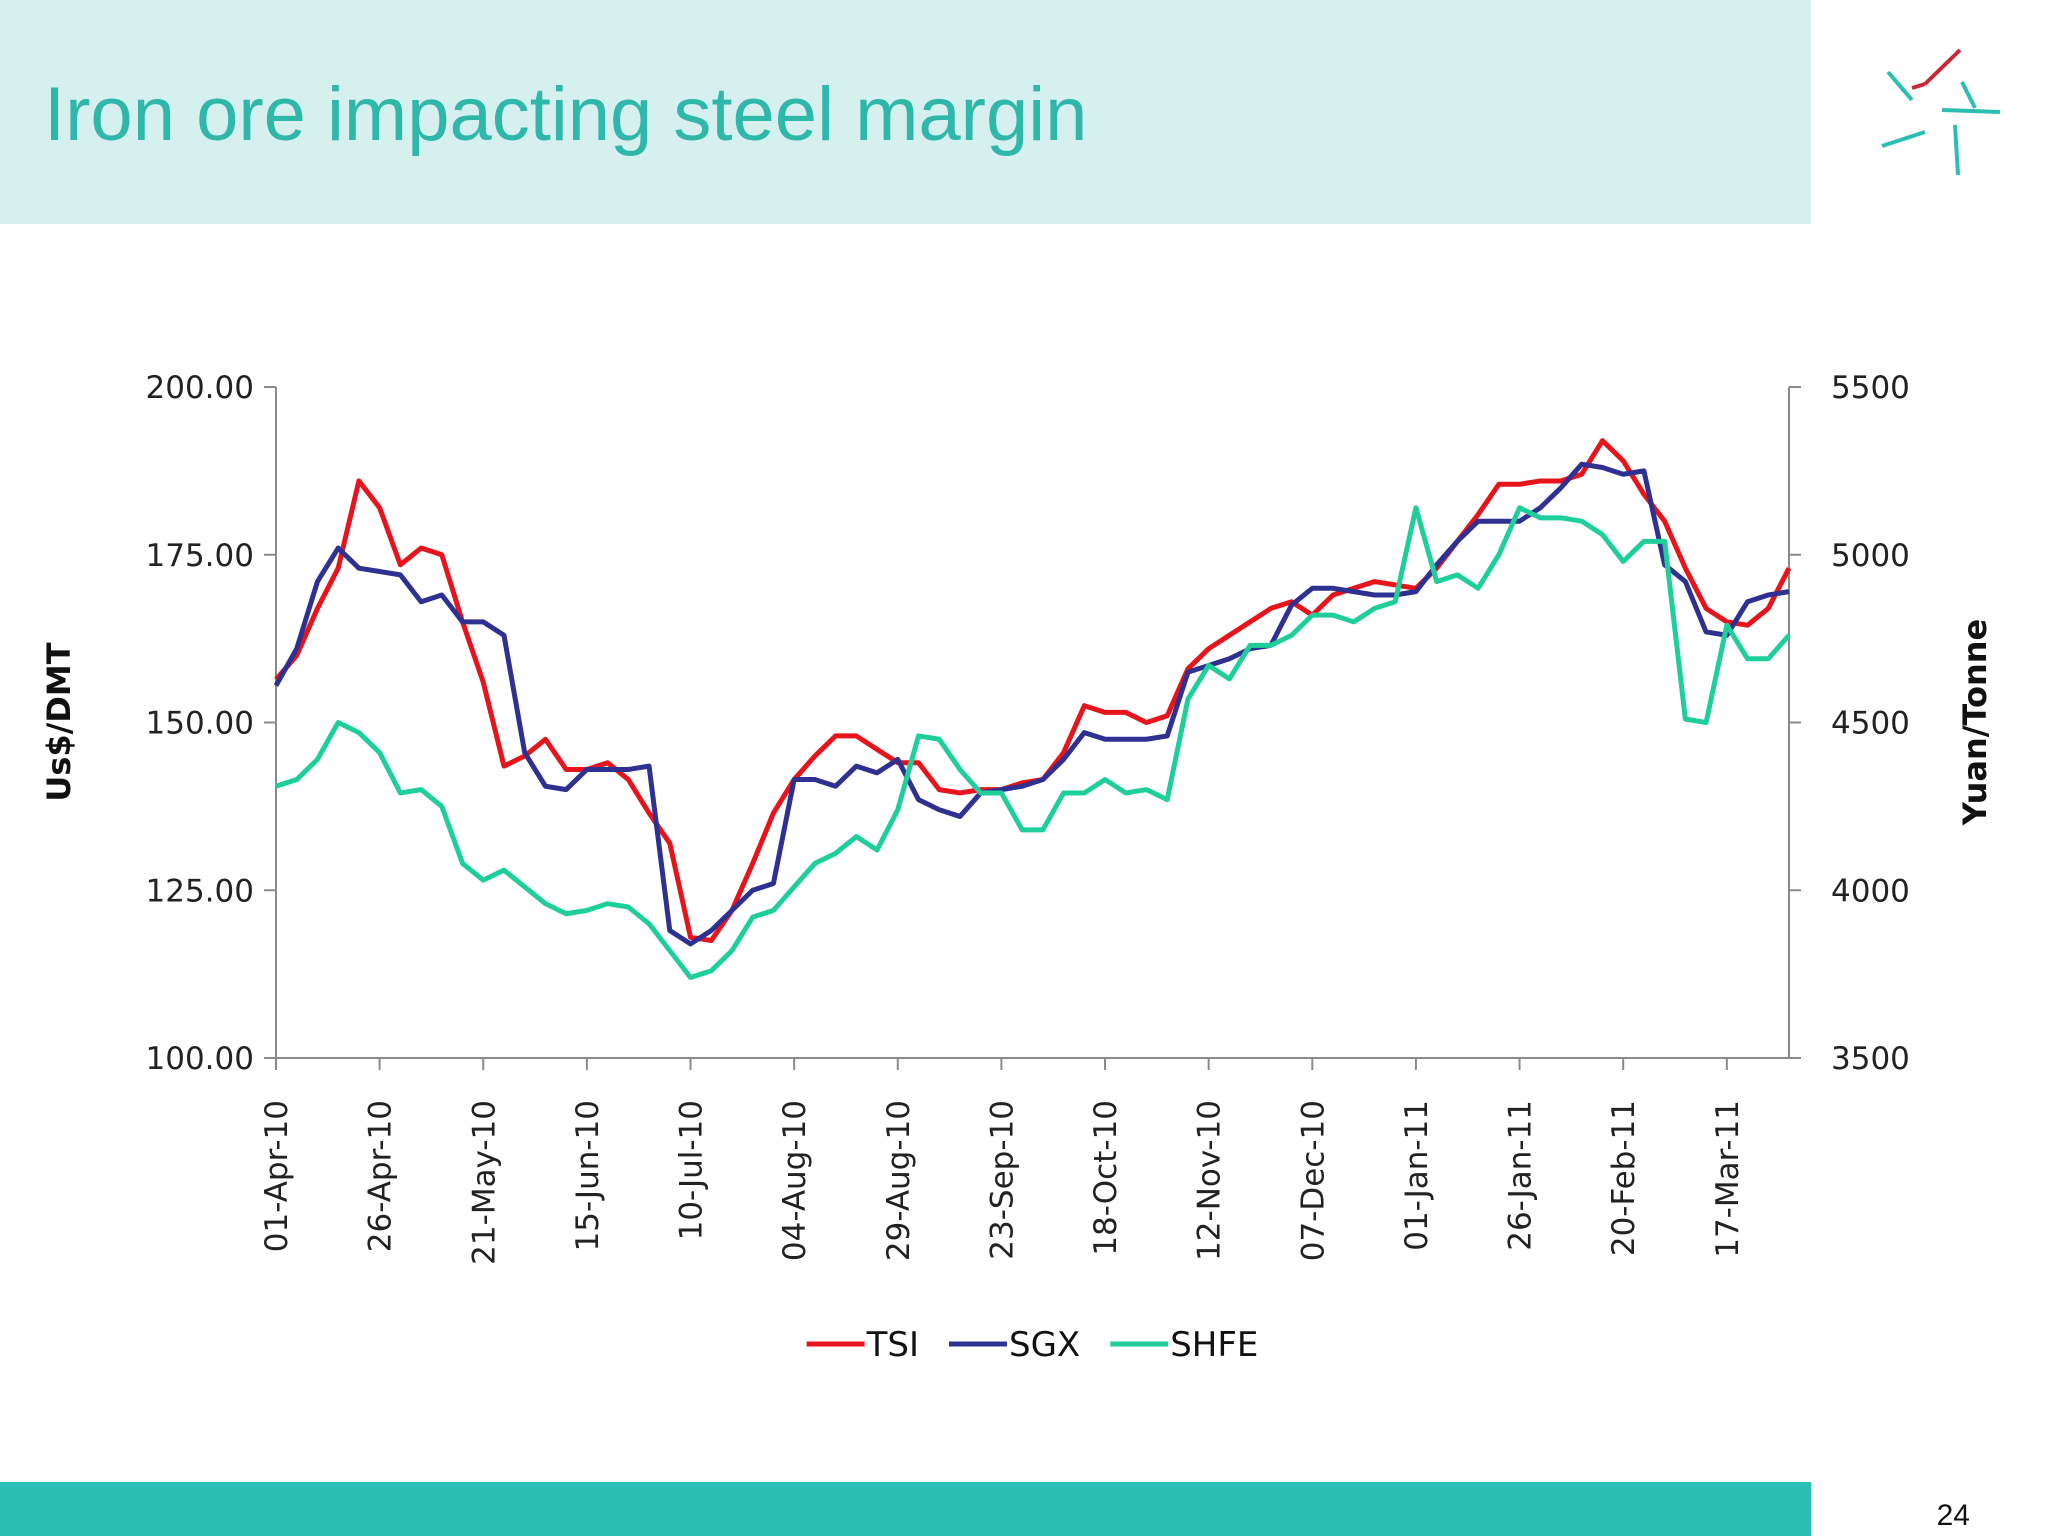 This screenshot has width=2048, height=1536. What do you see at coordinates (1313, 1180) in the screenshot?
I see `x-tick-label: 07-Dec-10` at bounding box center [1313, 1180].